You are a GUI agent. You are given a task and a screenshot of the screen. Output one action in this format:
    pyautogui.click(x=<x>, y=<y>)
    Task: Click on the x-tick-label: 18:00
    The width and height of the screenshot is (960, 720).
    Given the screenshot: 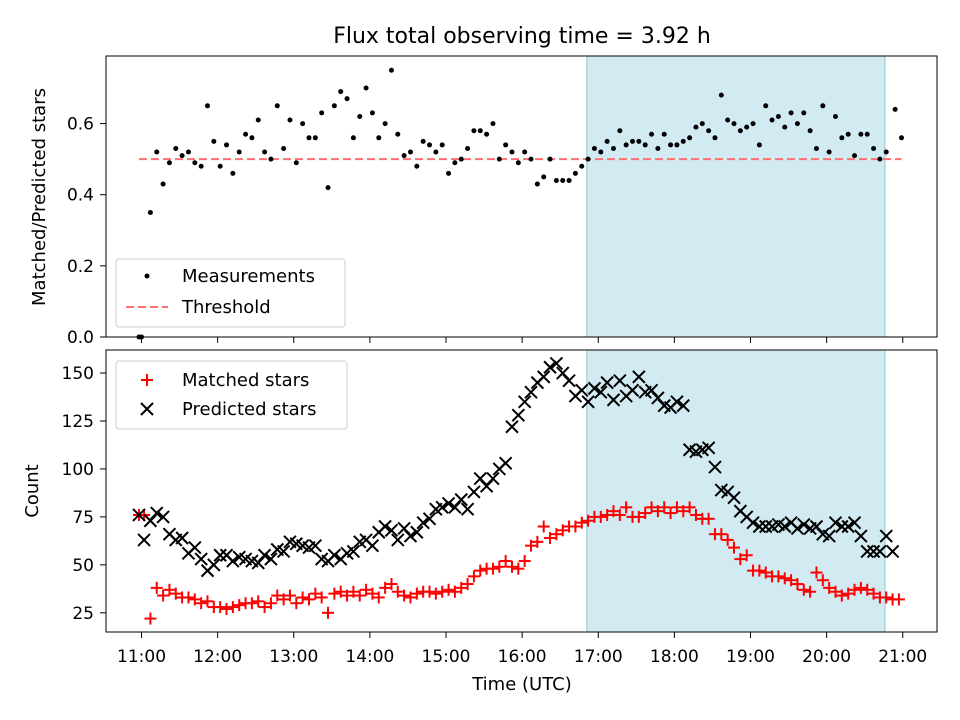 What is the action you would take?
    pyautogui.click(x=674, y=657)
    